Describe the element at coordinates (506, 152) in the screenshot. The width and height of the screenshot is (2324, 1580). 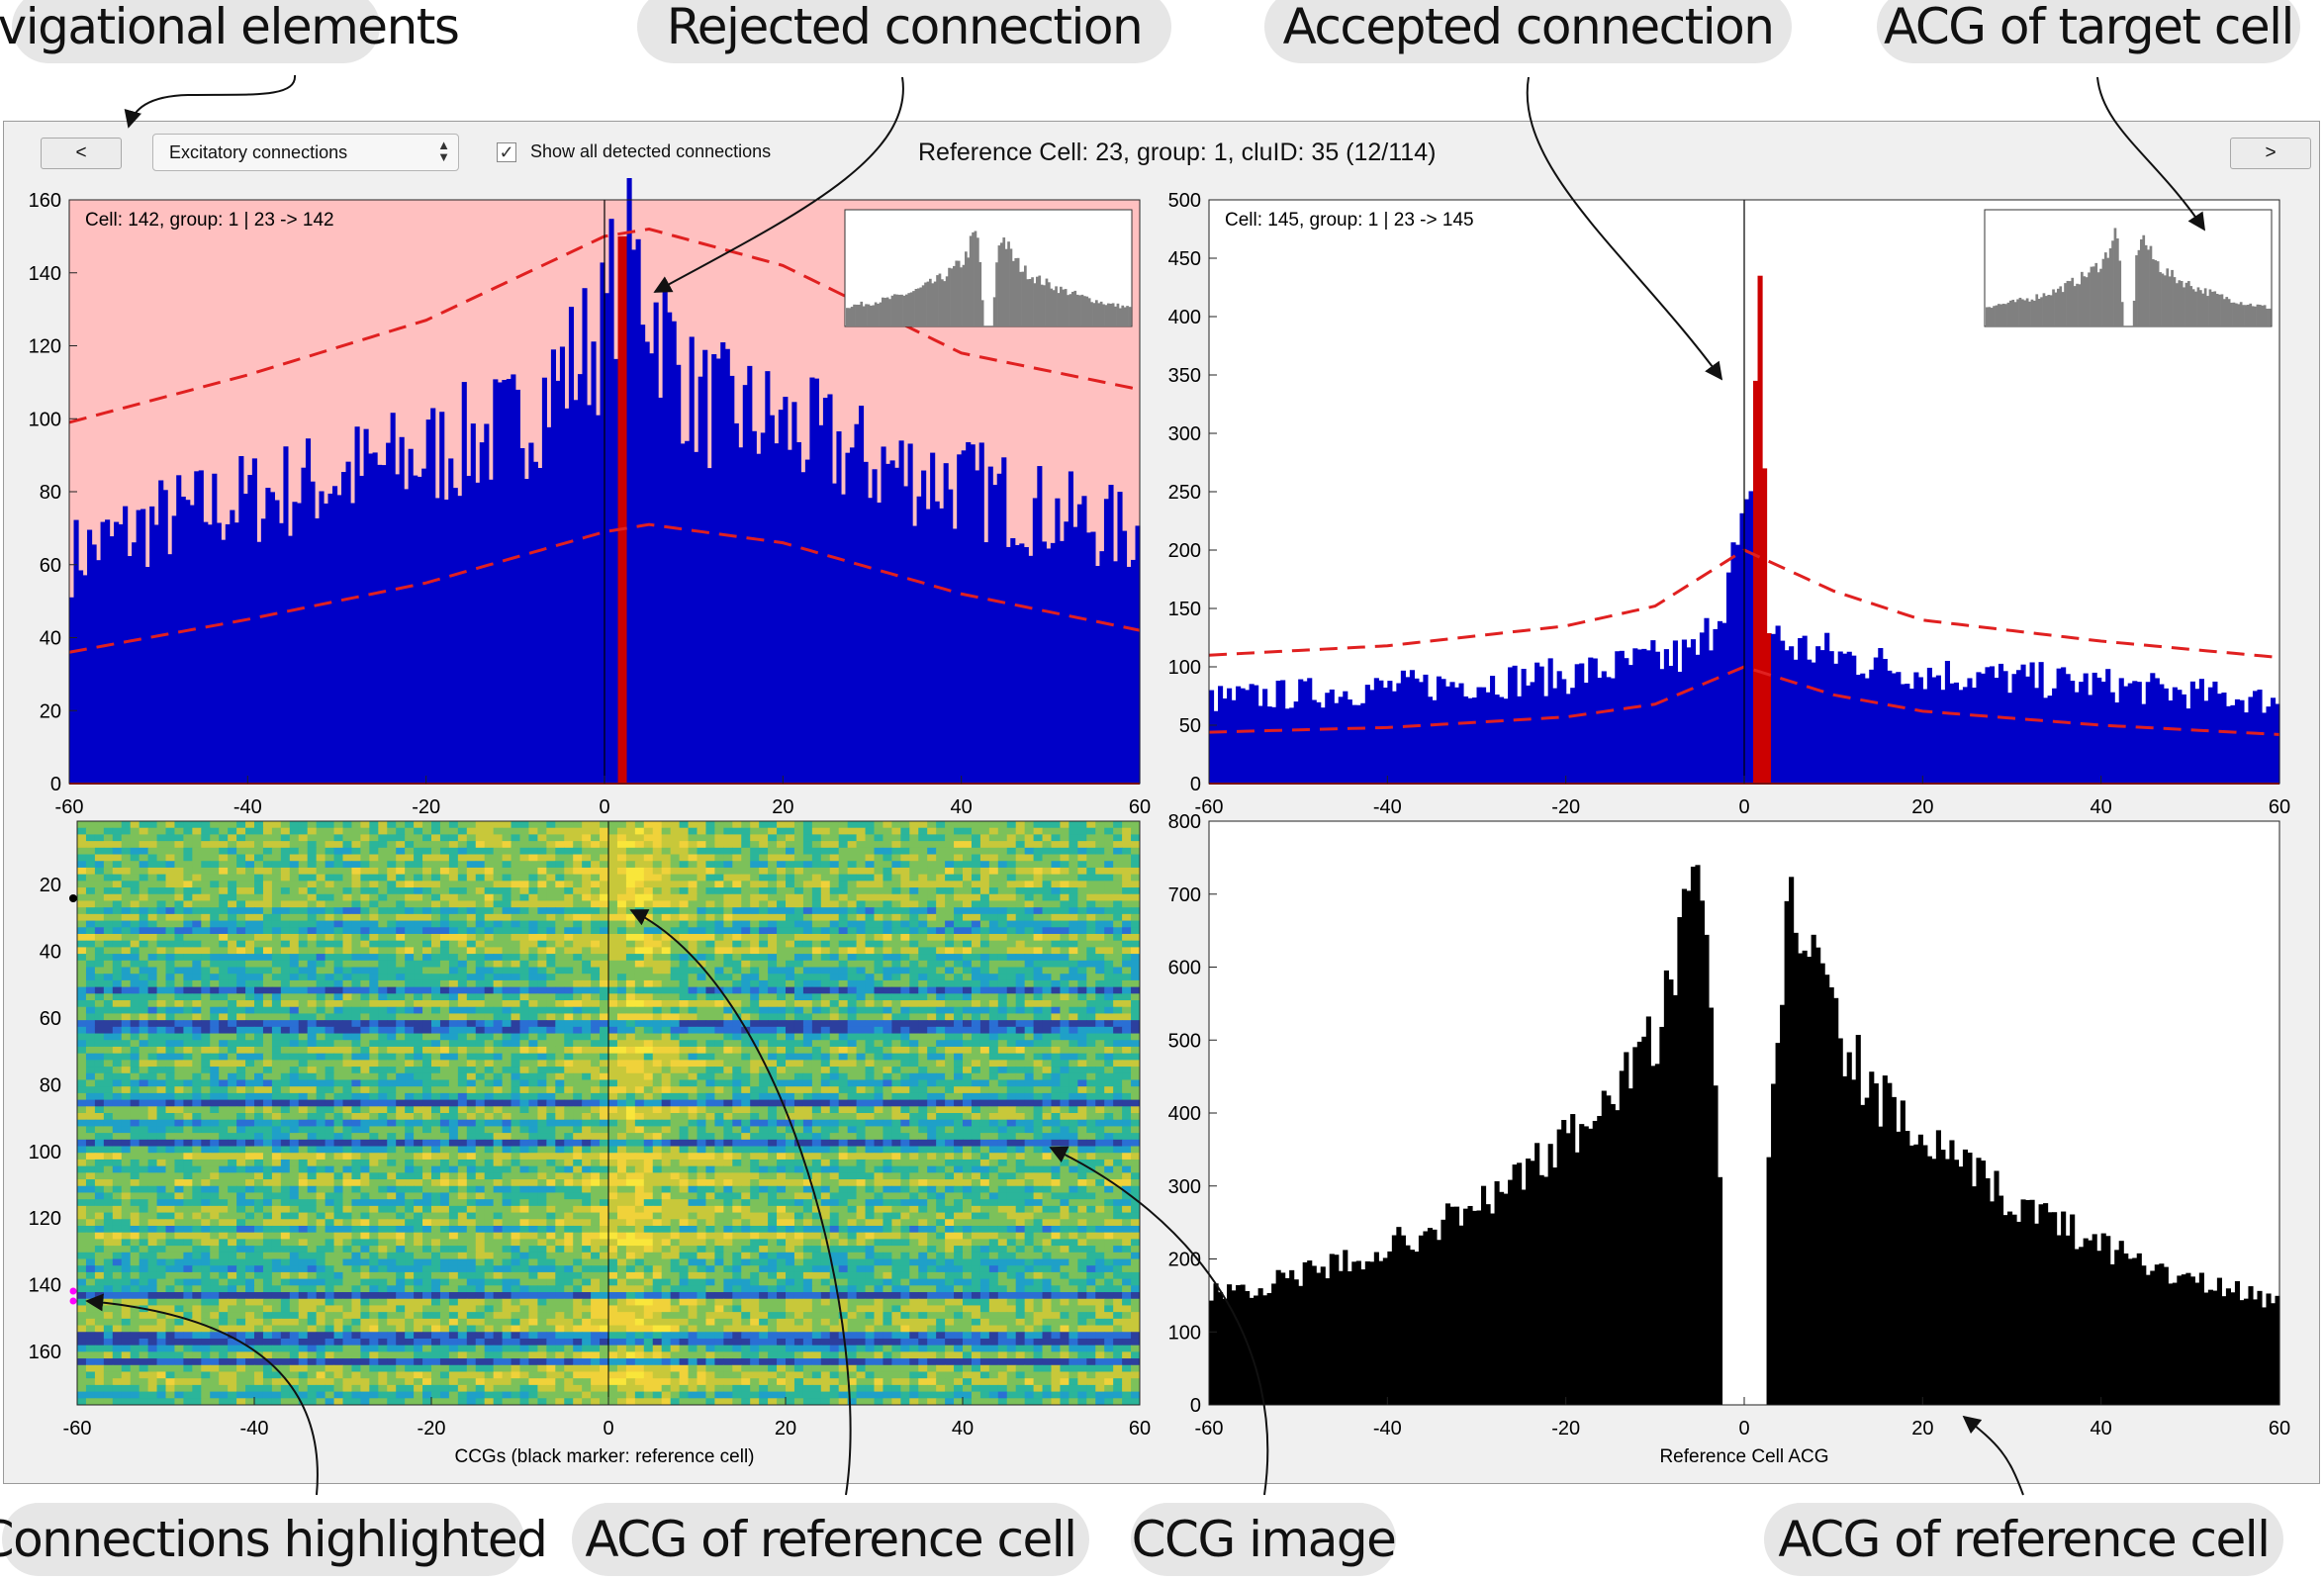
I see `show-all-connections-checkbox: ✓` at that location.